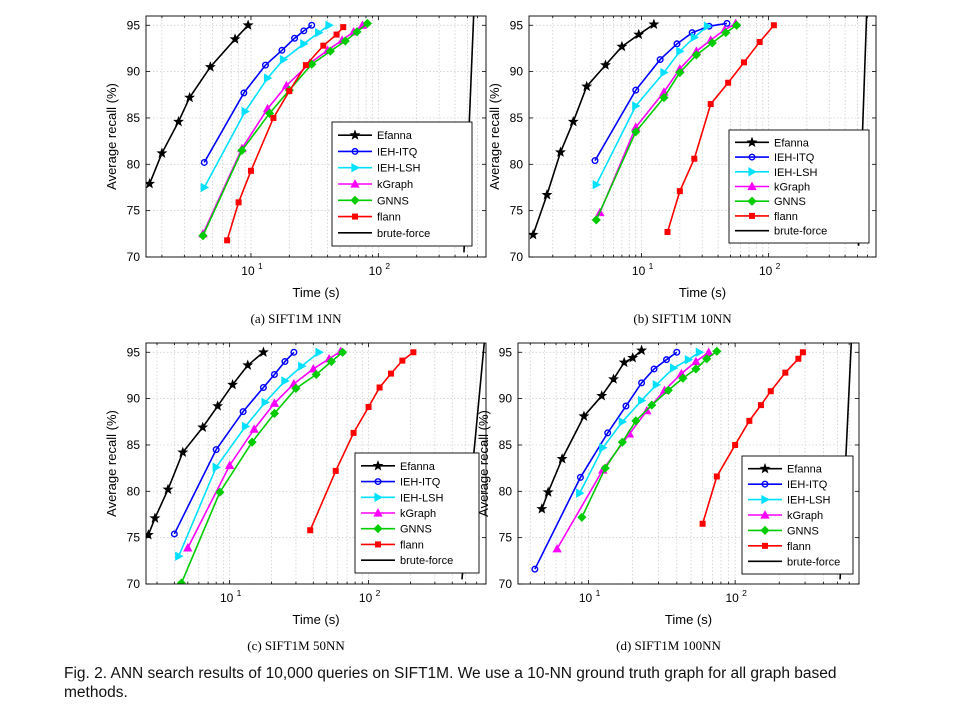 This screenshot has width=975, height=717. What do you see at coordinates (407, 561) in the screenshot?
I see `legend-item: brute-force` at bounding box center [407, 561].